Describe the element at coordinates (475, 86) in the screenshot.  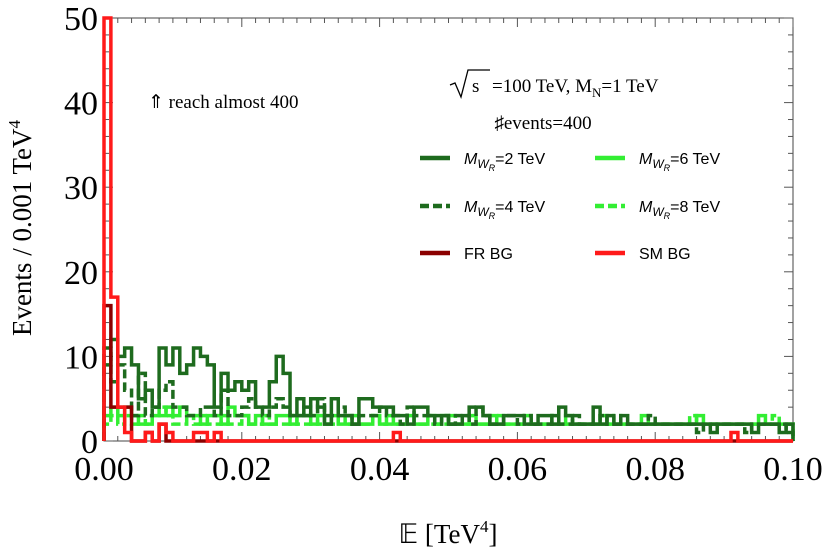
I see `svg-text: s` at that location.